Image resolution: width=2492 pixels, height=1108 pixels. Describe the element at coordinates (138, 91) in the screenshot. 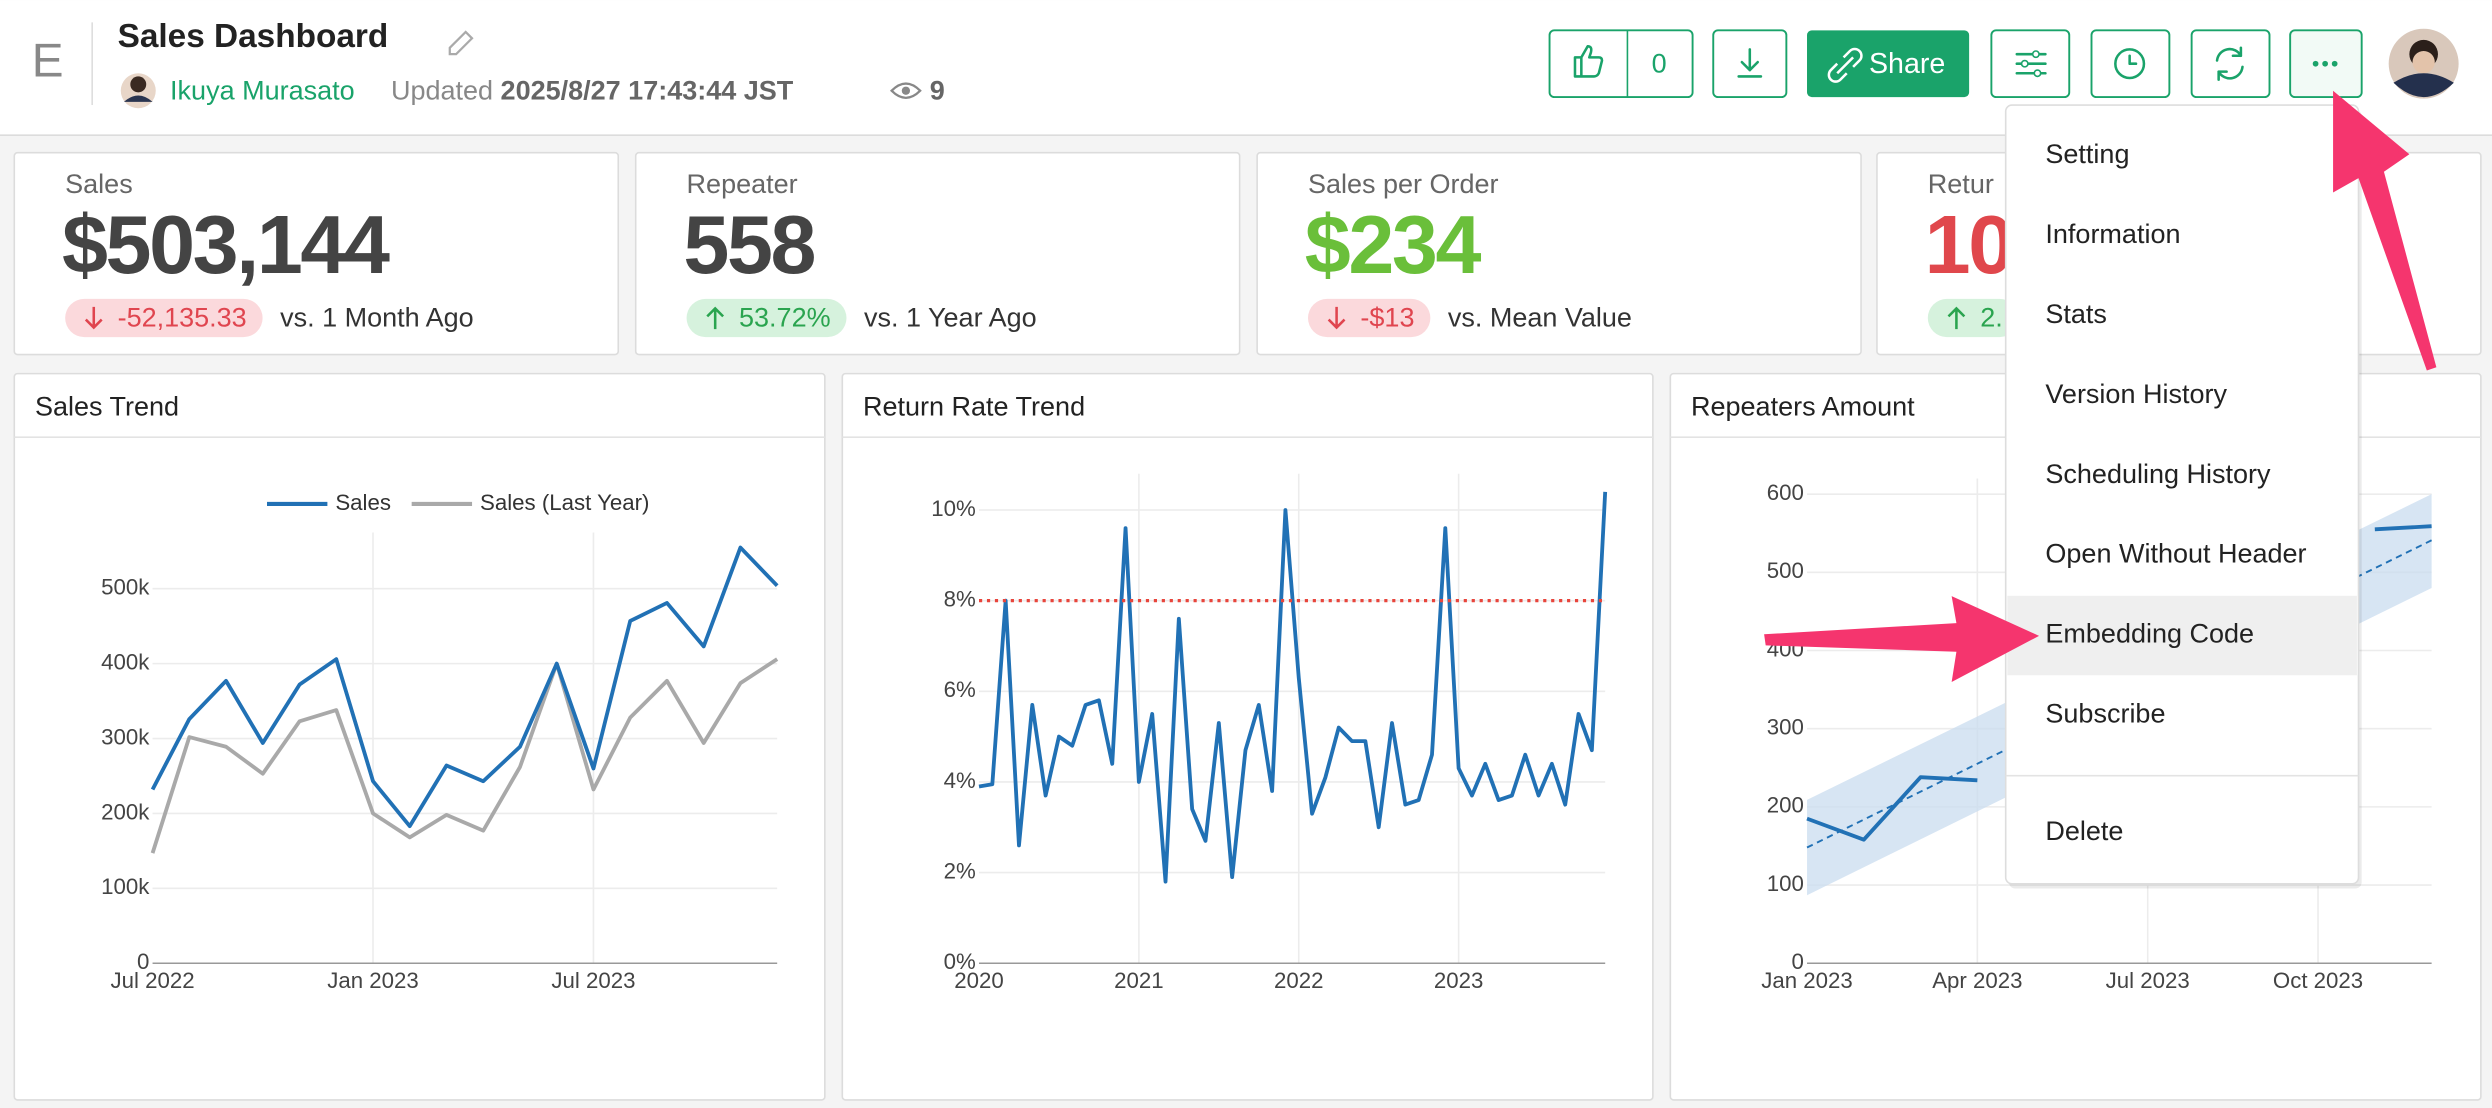

I see `author-avatar` at that location.